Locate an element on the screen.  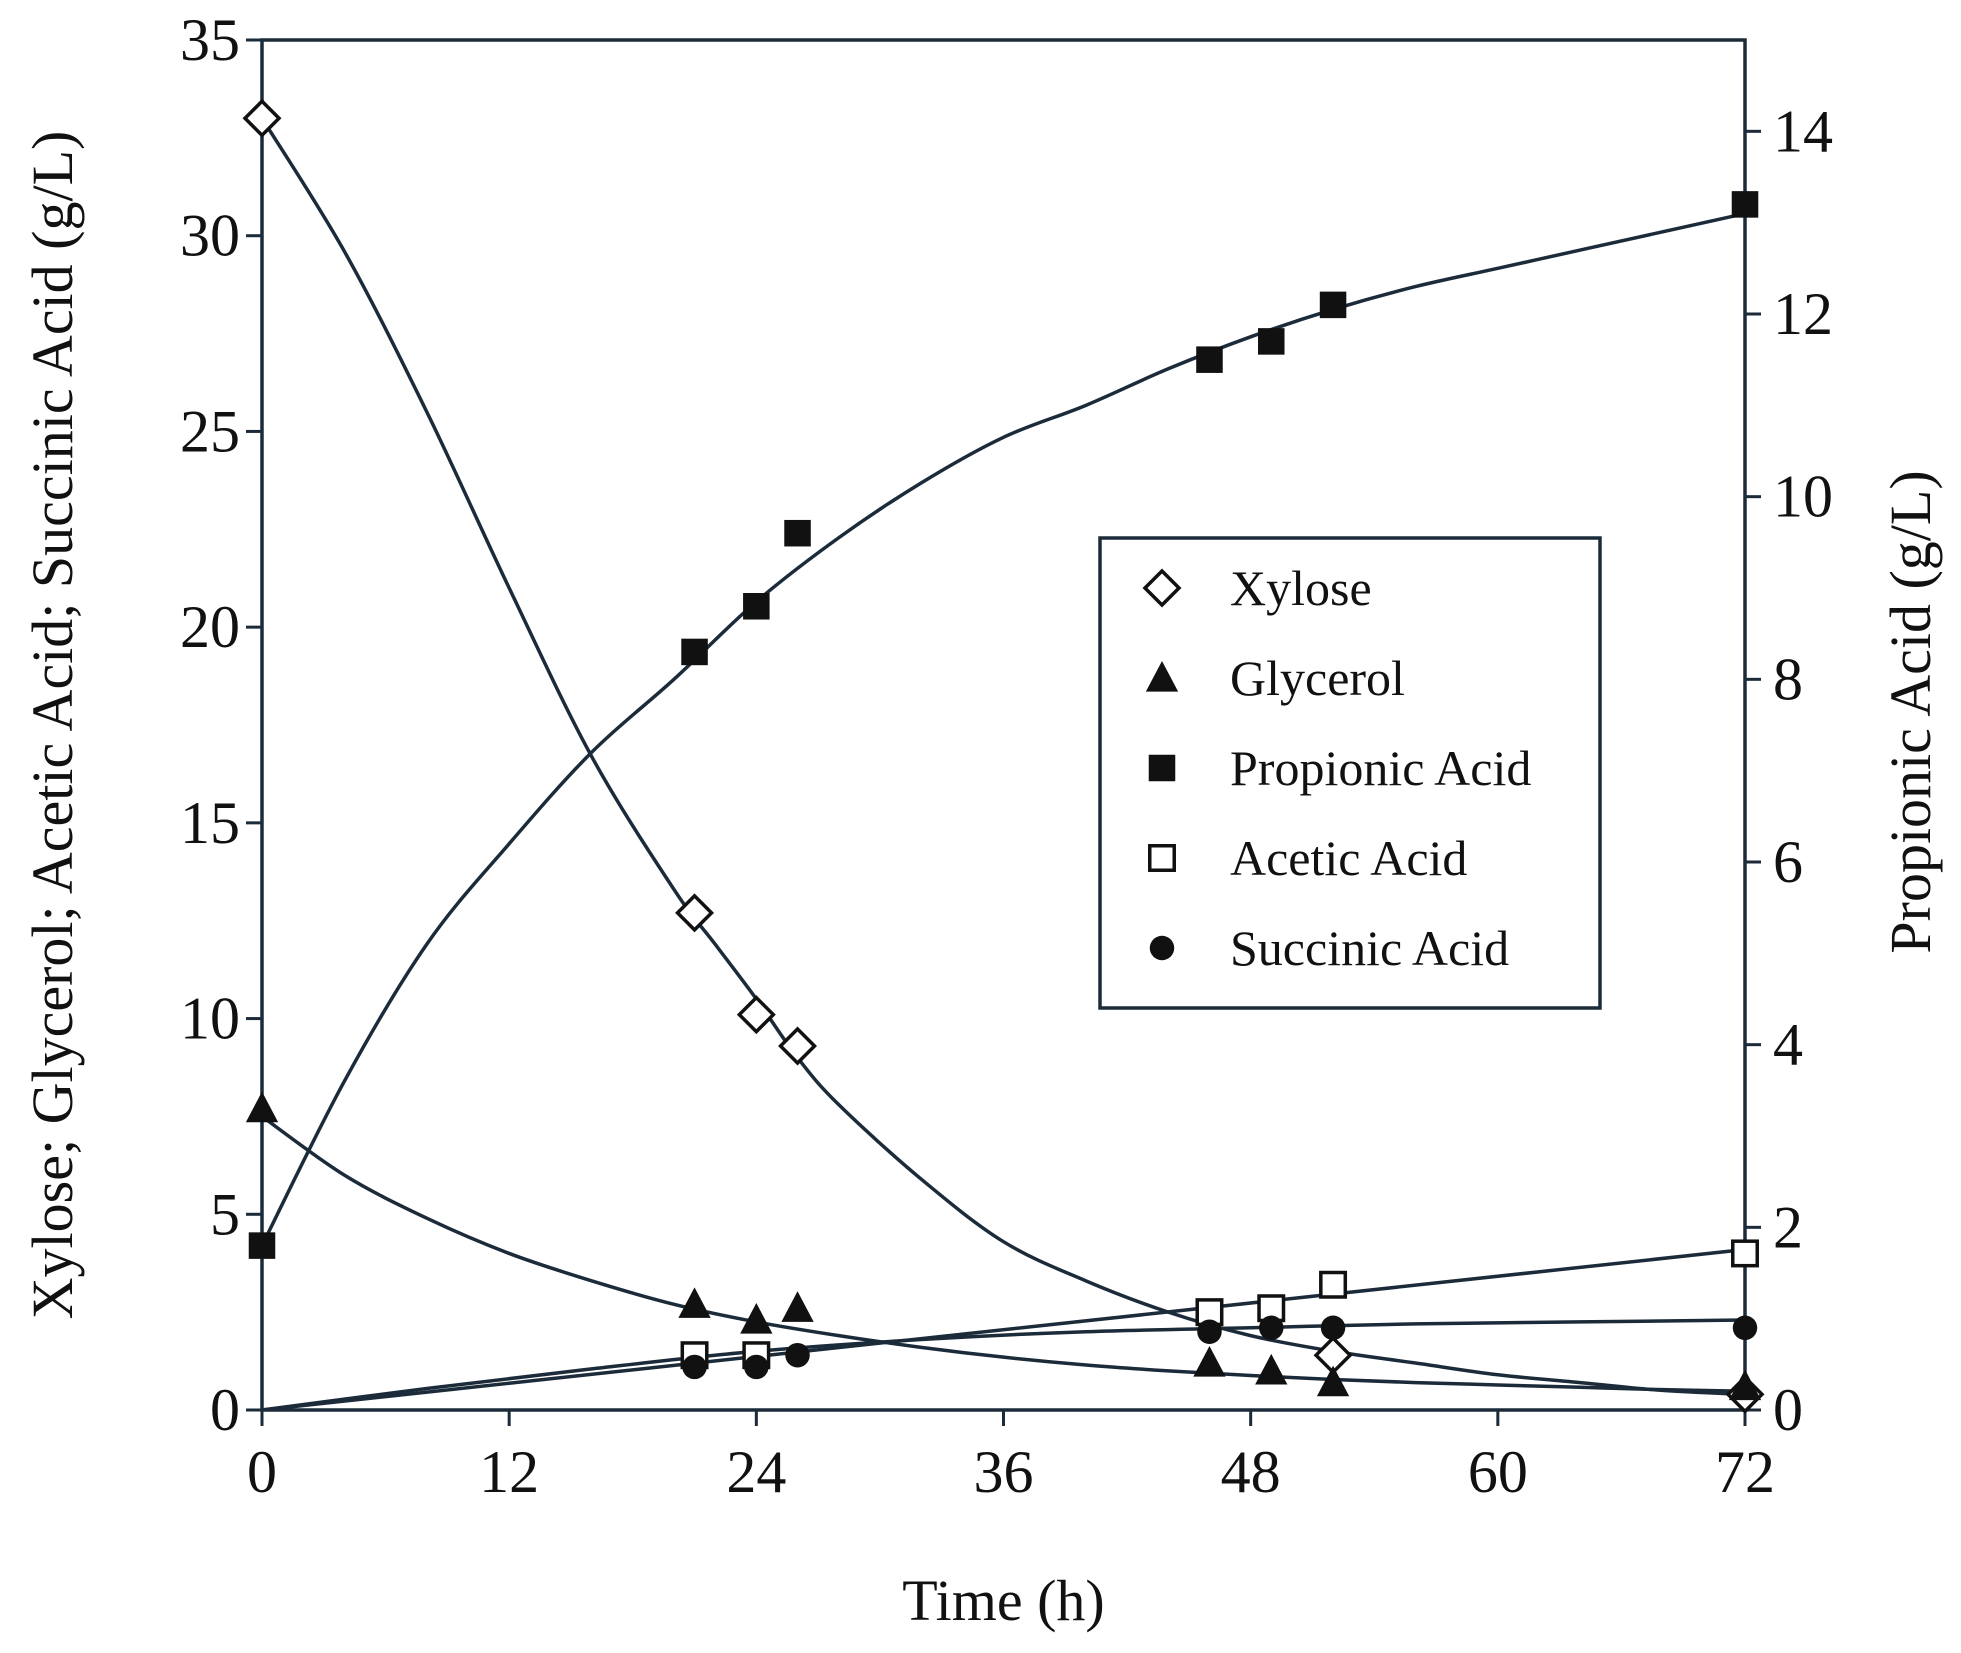
y-right-tick-label: 8 is located at coordinates (1788, 679).